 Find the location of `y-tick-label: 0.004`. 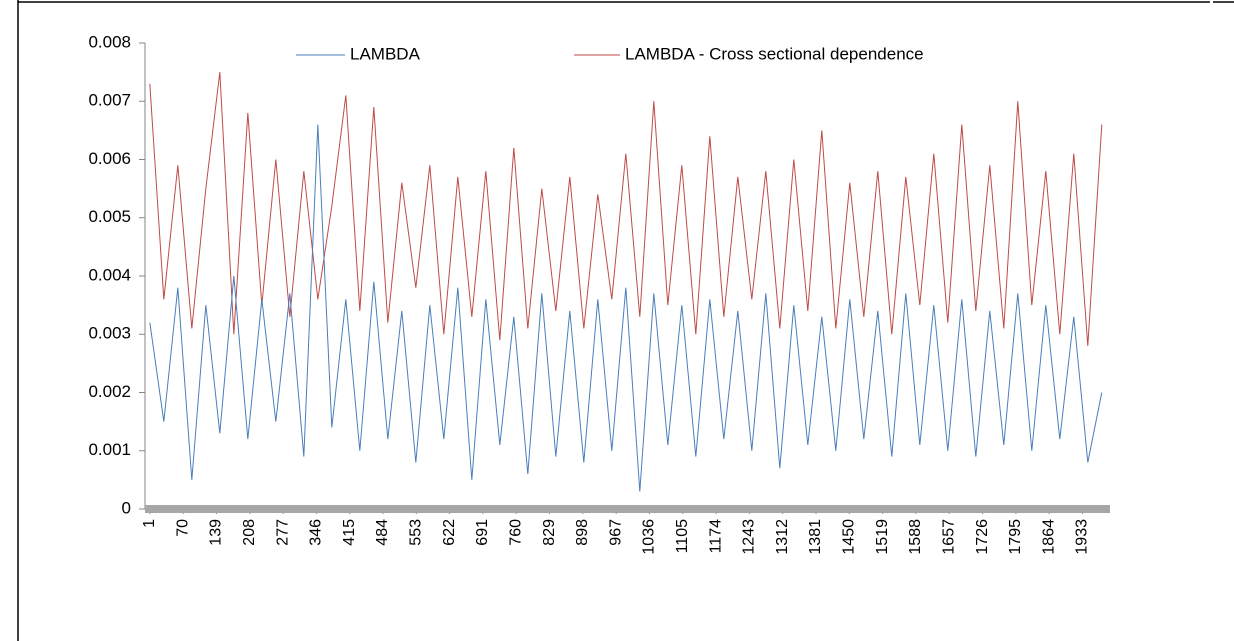

y-tick-label: 0.004 is located at coordinates (109, 274).